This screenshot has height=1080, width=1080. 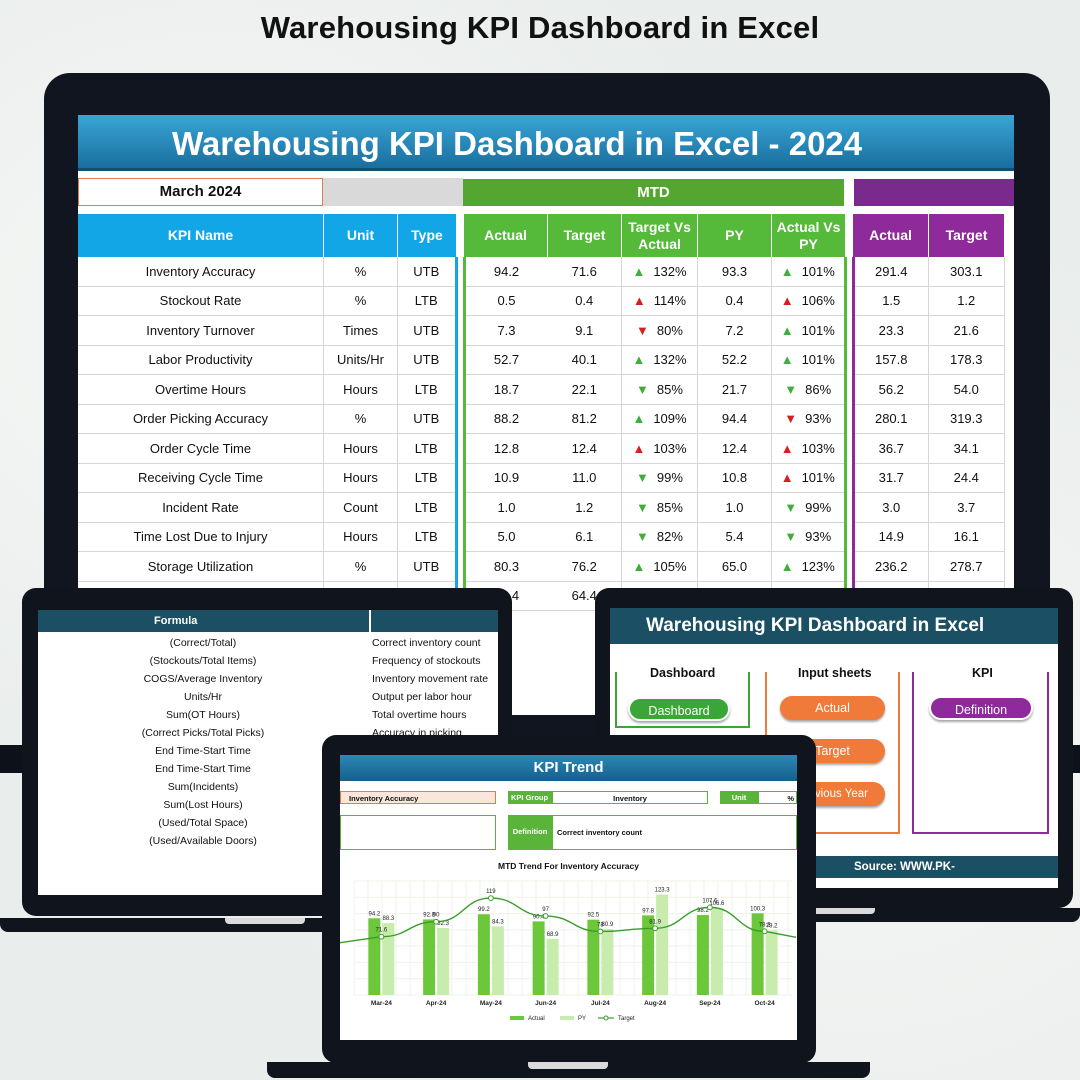 What do you see at coordinates (268, 805) in the screenshot?
I see `formula-row: Sum(Lost Hours)` at bounding box center [268, 805].